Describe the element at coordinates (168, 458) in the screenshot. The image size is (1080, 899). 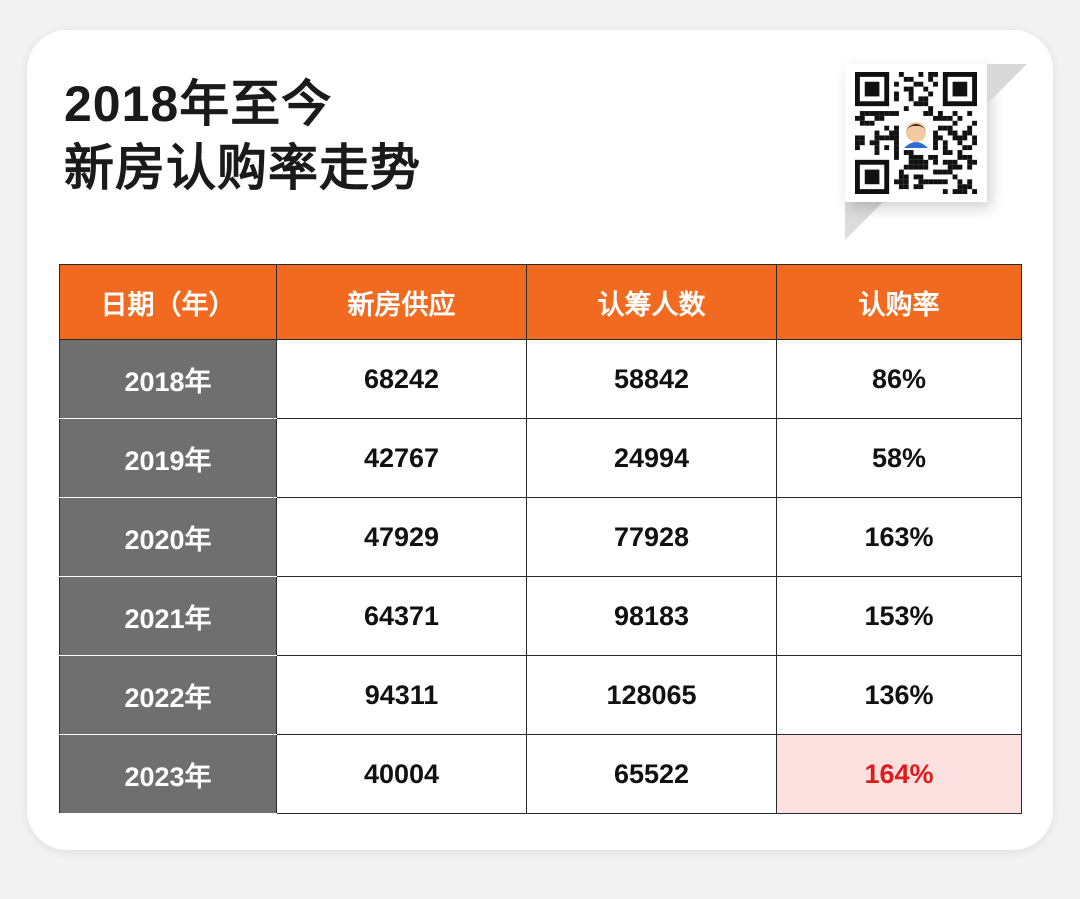
I see `year-cell: 2019年` at that location.